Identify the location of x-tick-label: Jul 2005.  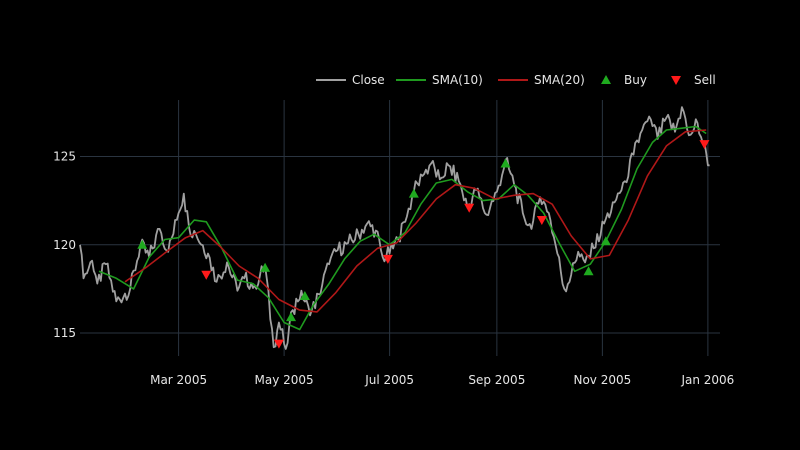
(389, 380).